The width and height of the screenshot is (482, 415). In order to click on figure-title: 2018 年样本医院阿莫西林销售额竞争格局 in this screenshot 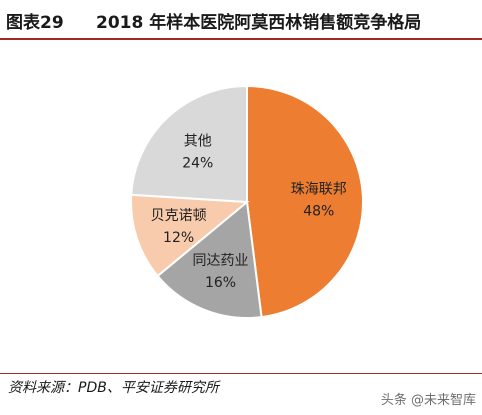, I will do `click(259, 23)`.